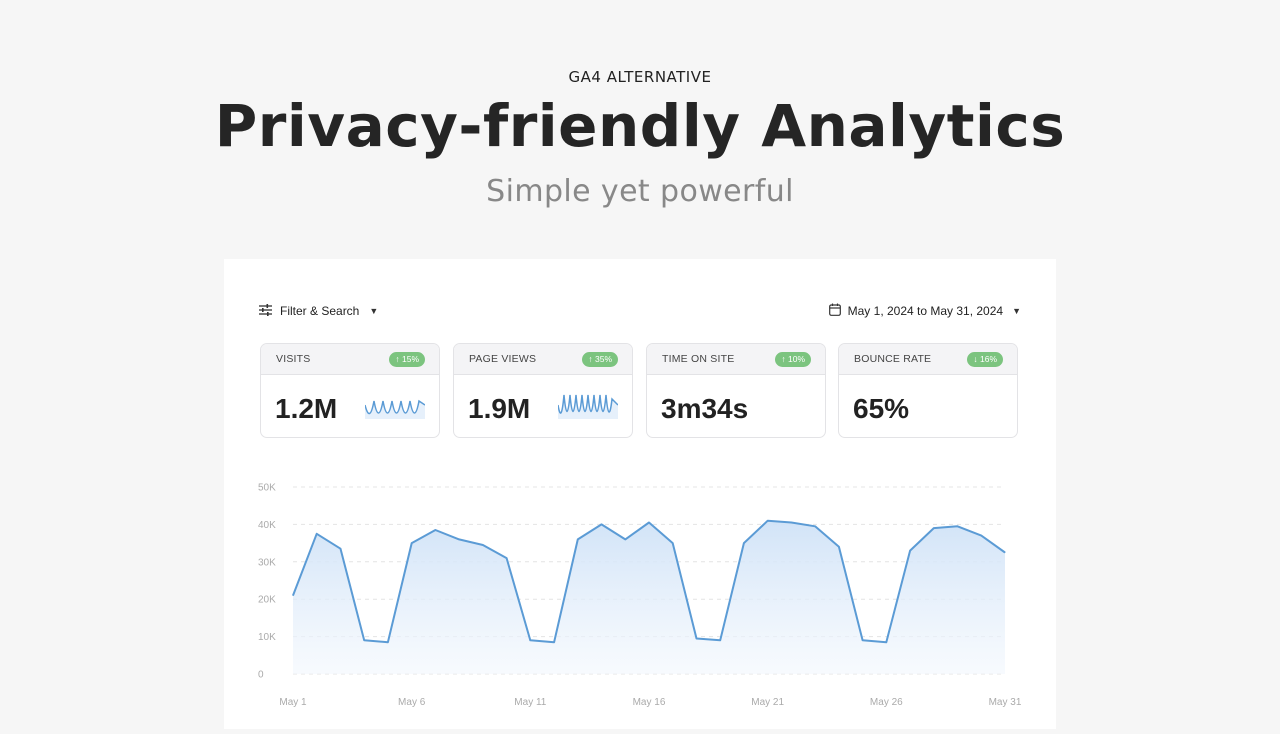 The width and height of the screenshot is (1280, 734). Describe the element at coordinates (530, 702) in the screenshot. I see `x-tick-label: May 11` at that location.